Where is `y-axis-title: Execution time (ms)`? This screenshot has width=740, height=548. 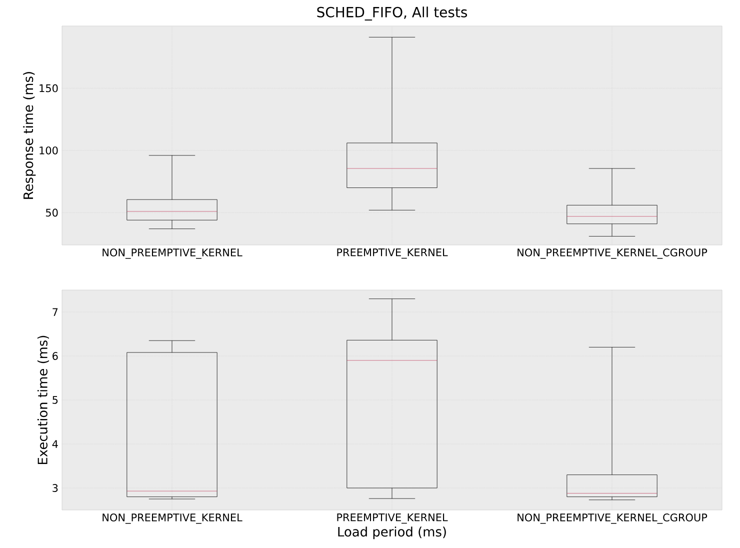 y-axis-title: Execution time (ms) is located at coordinates (43, 400).